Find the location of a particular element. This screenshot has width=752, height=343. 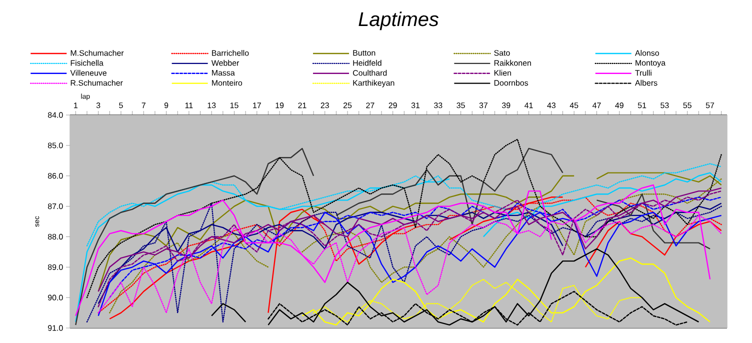

chart-title: Laptimes is located at coordinates (398, 21).